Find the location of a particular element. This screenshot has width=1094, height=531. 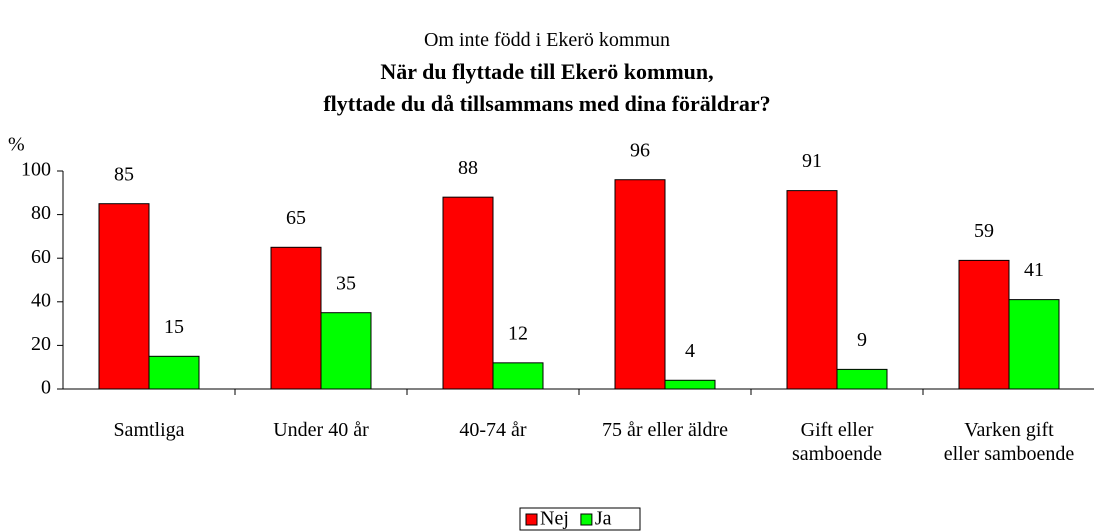

y-tick-label: 80 is located at coordinates (41, 213).